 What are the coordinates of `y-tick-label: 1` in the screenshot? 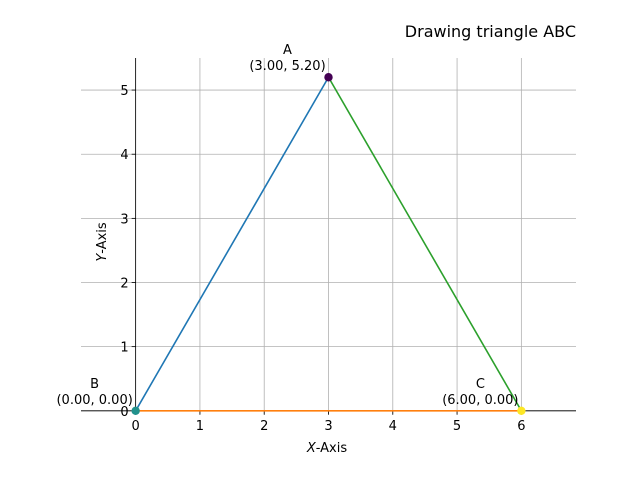 It's located at (124, 348).